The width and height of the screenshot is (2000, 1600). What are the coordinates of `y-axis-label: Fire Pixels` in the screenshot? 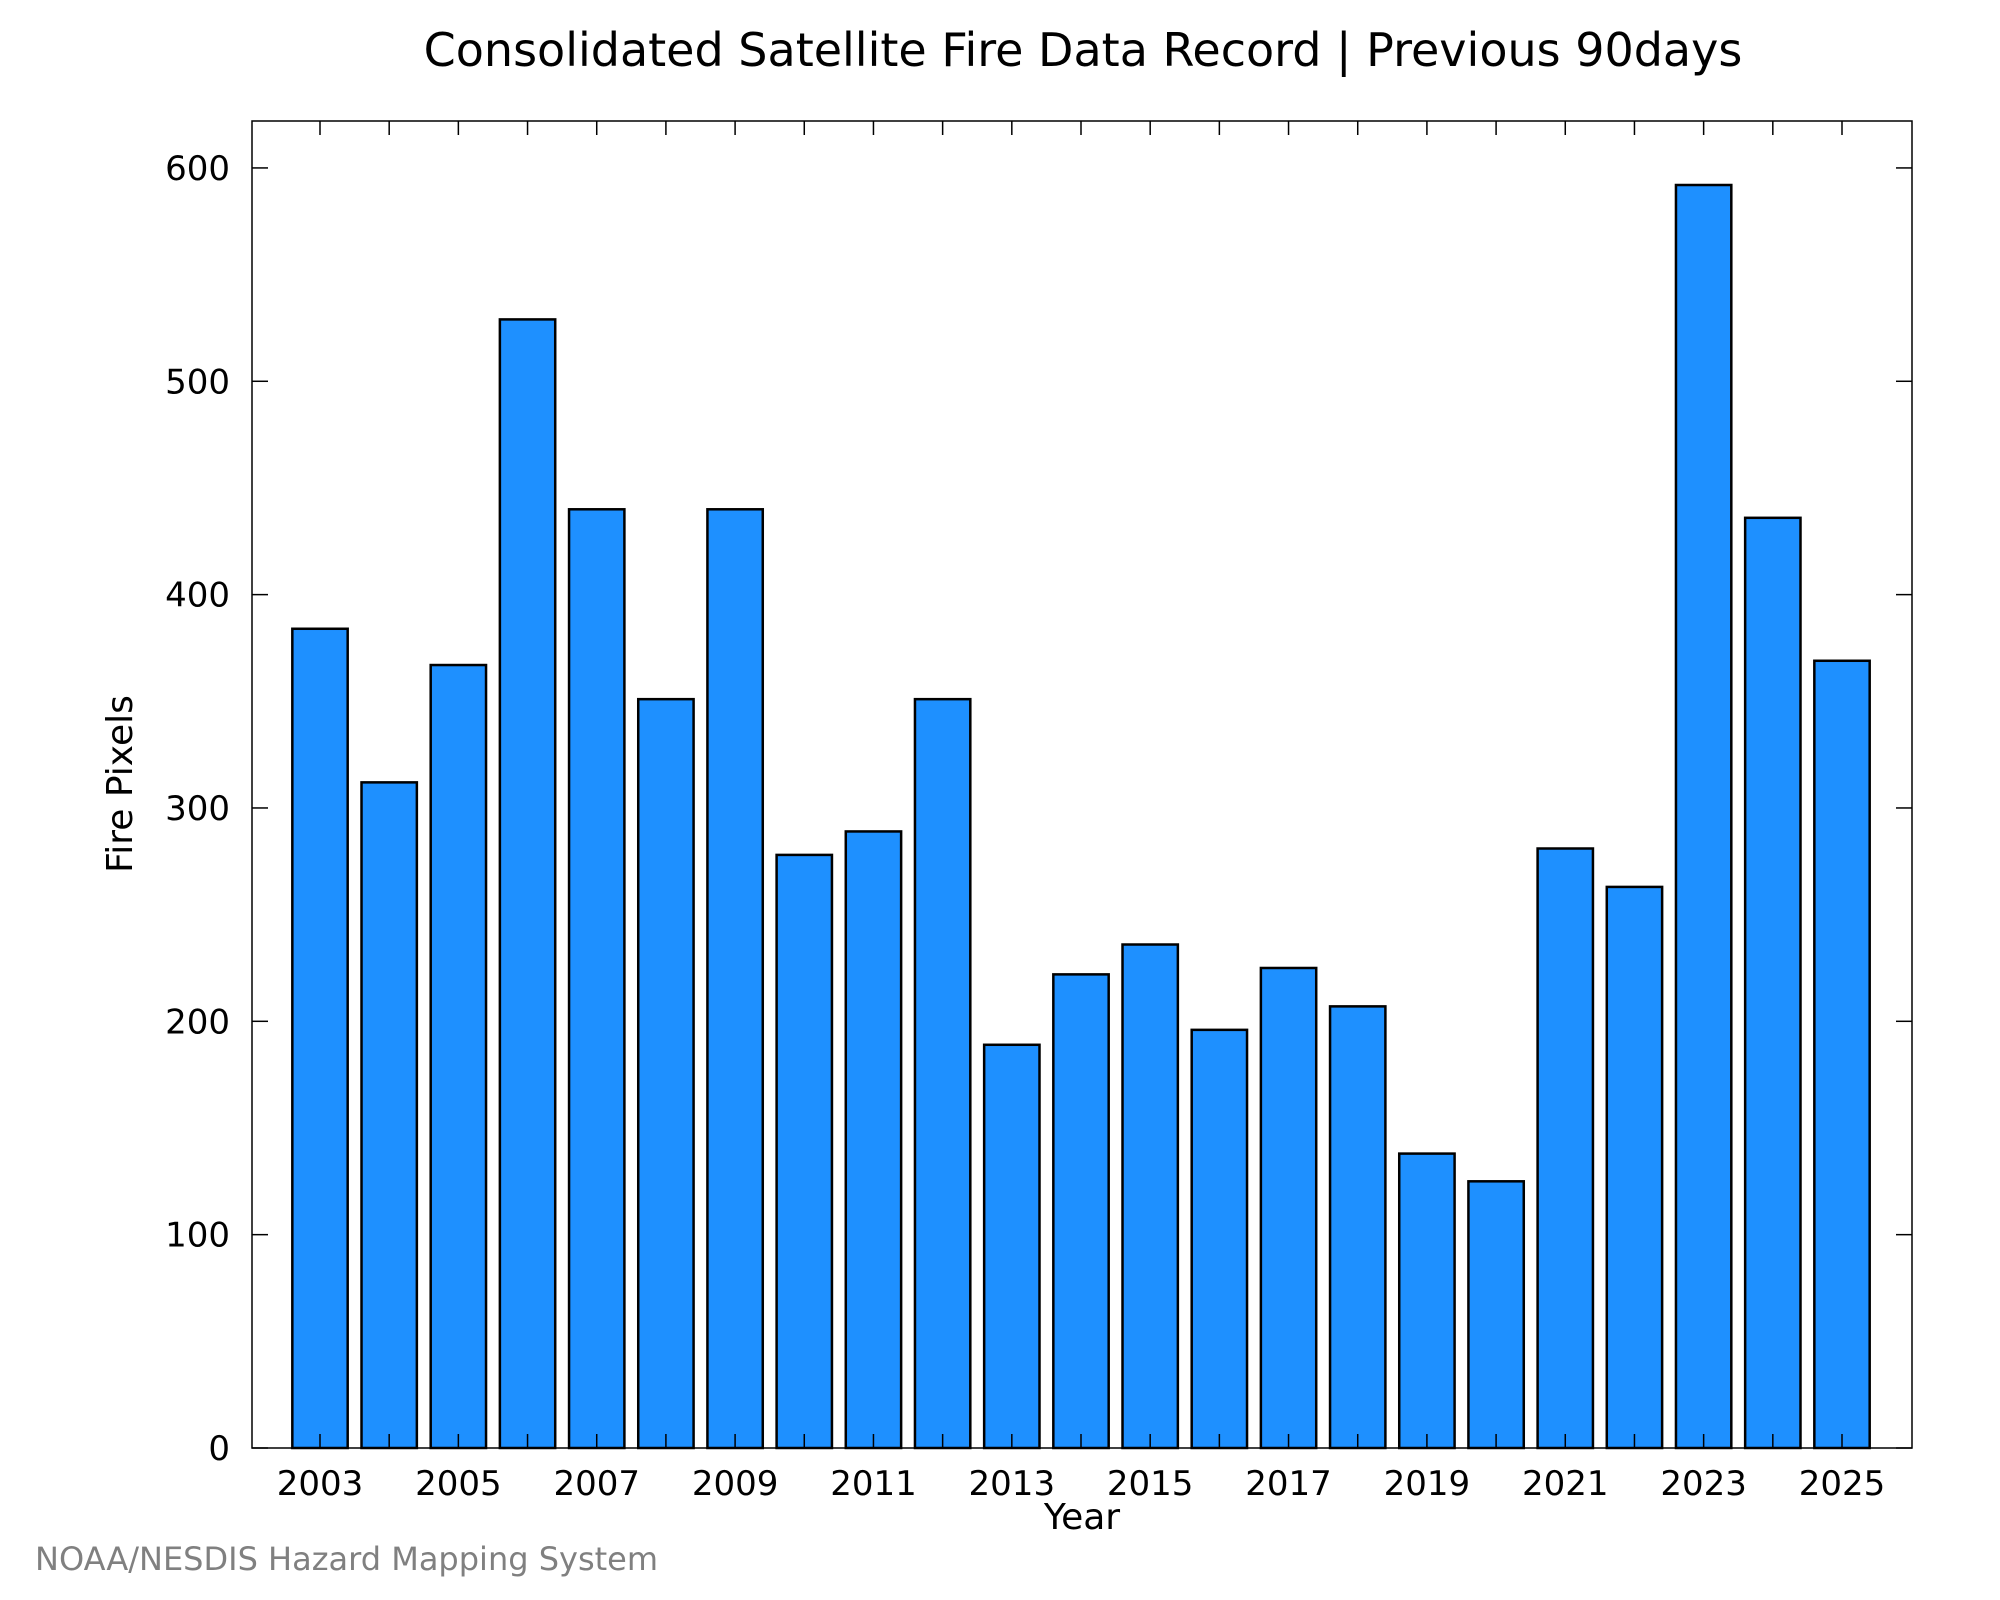 It's located at (120, 784).